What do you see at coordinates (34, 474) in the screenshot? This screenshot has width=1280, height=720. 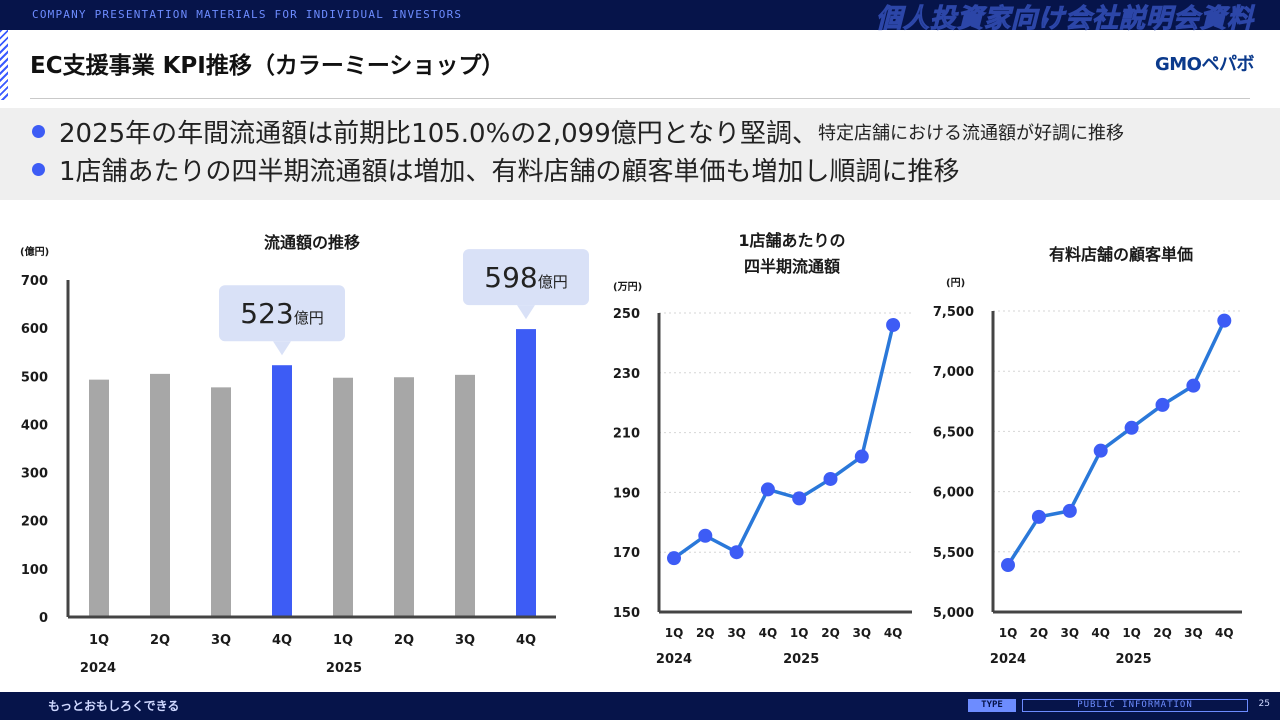 I see `bar-y-tick-label: 300` at bounding box center [34, 474].